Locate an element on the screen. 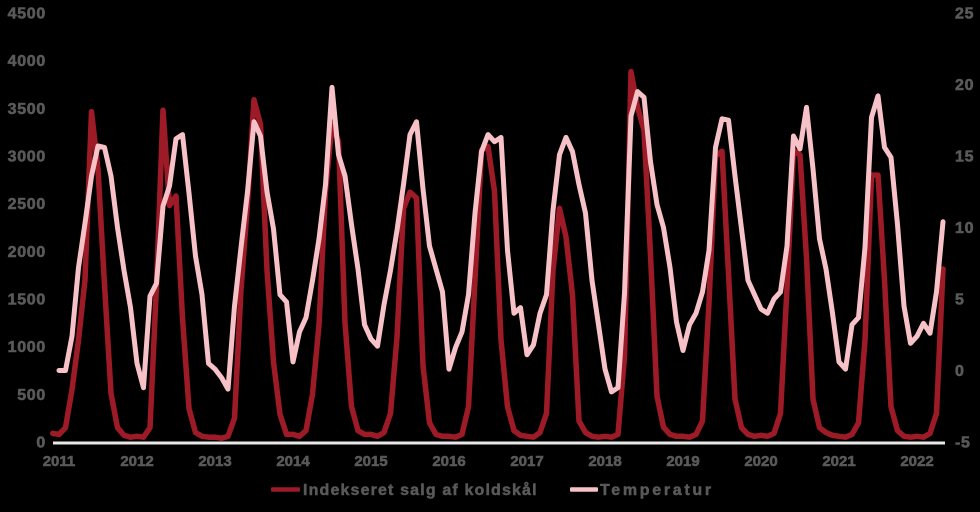 The width and height of the screenshot is (980, 512). svg-text: 2013 is located at coordinates (214, 461).